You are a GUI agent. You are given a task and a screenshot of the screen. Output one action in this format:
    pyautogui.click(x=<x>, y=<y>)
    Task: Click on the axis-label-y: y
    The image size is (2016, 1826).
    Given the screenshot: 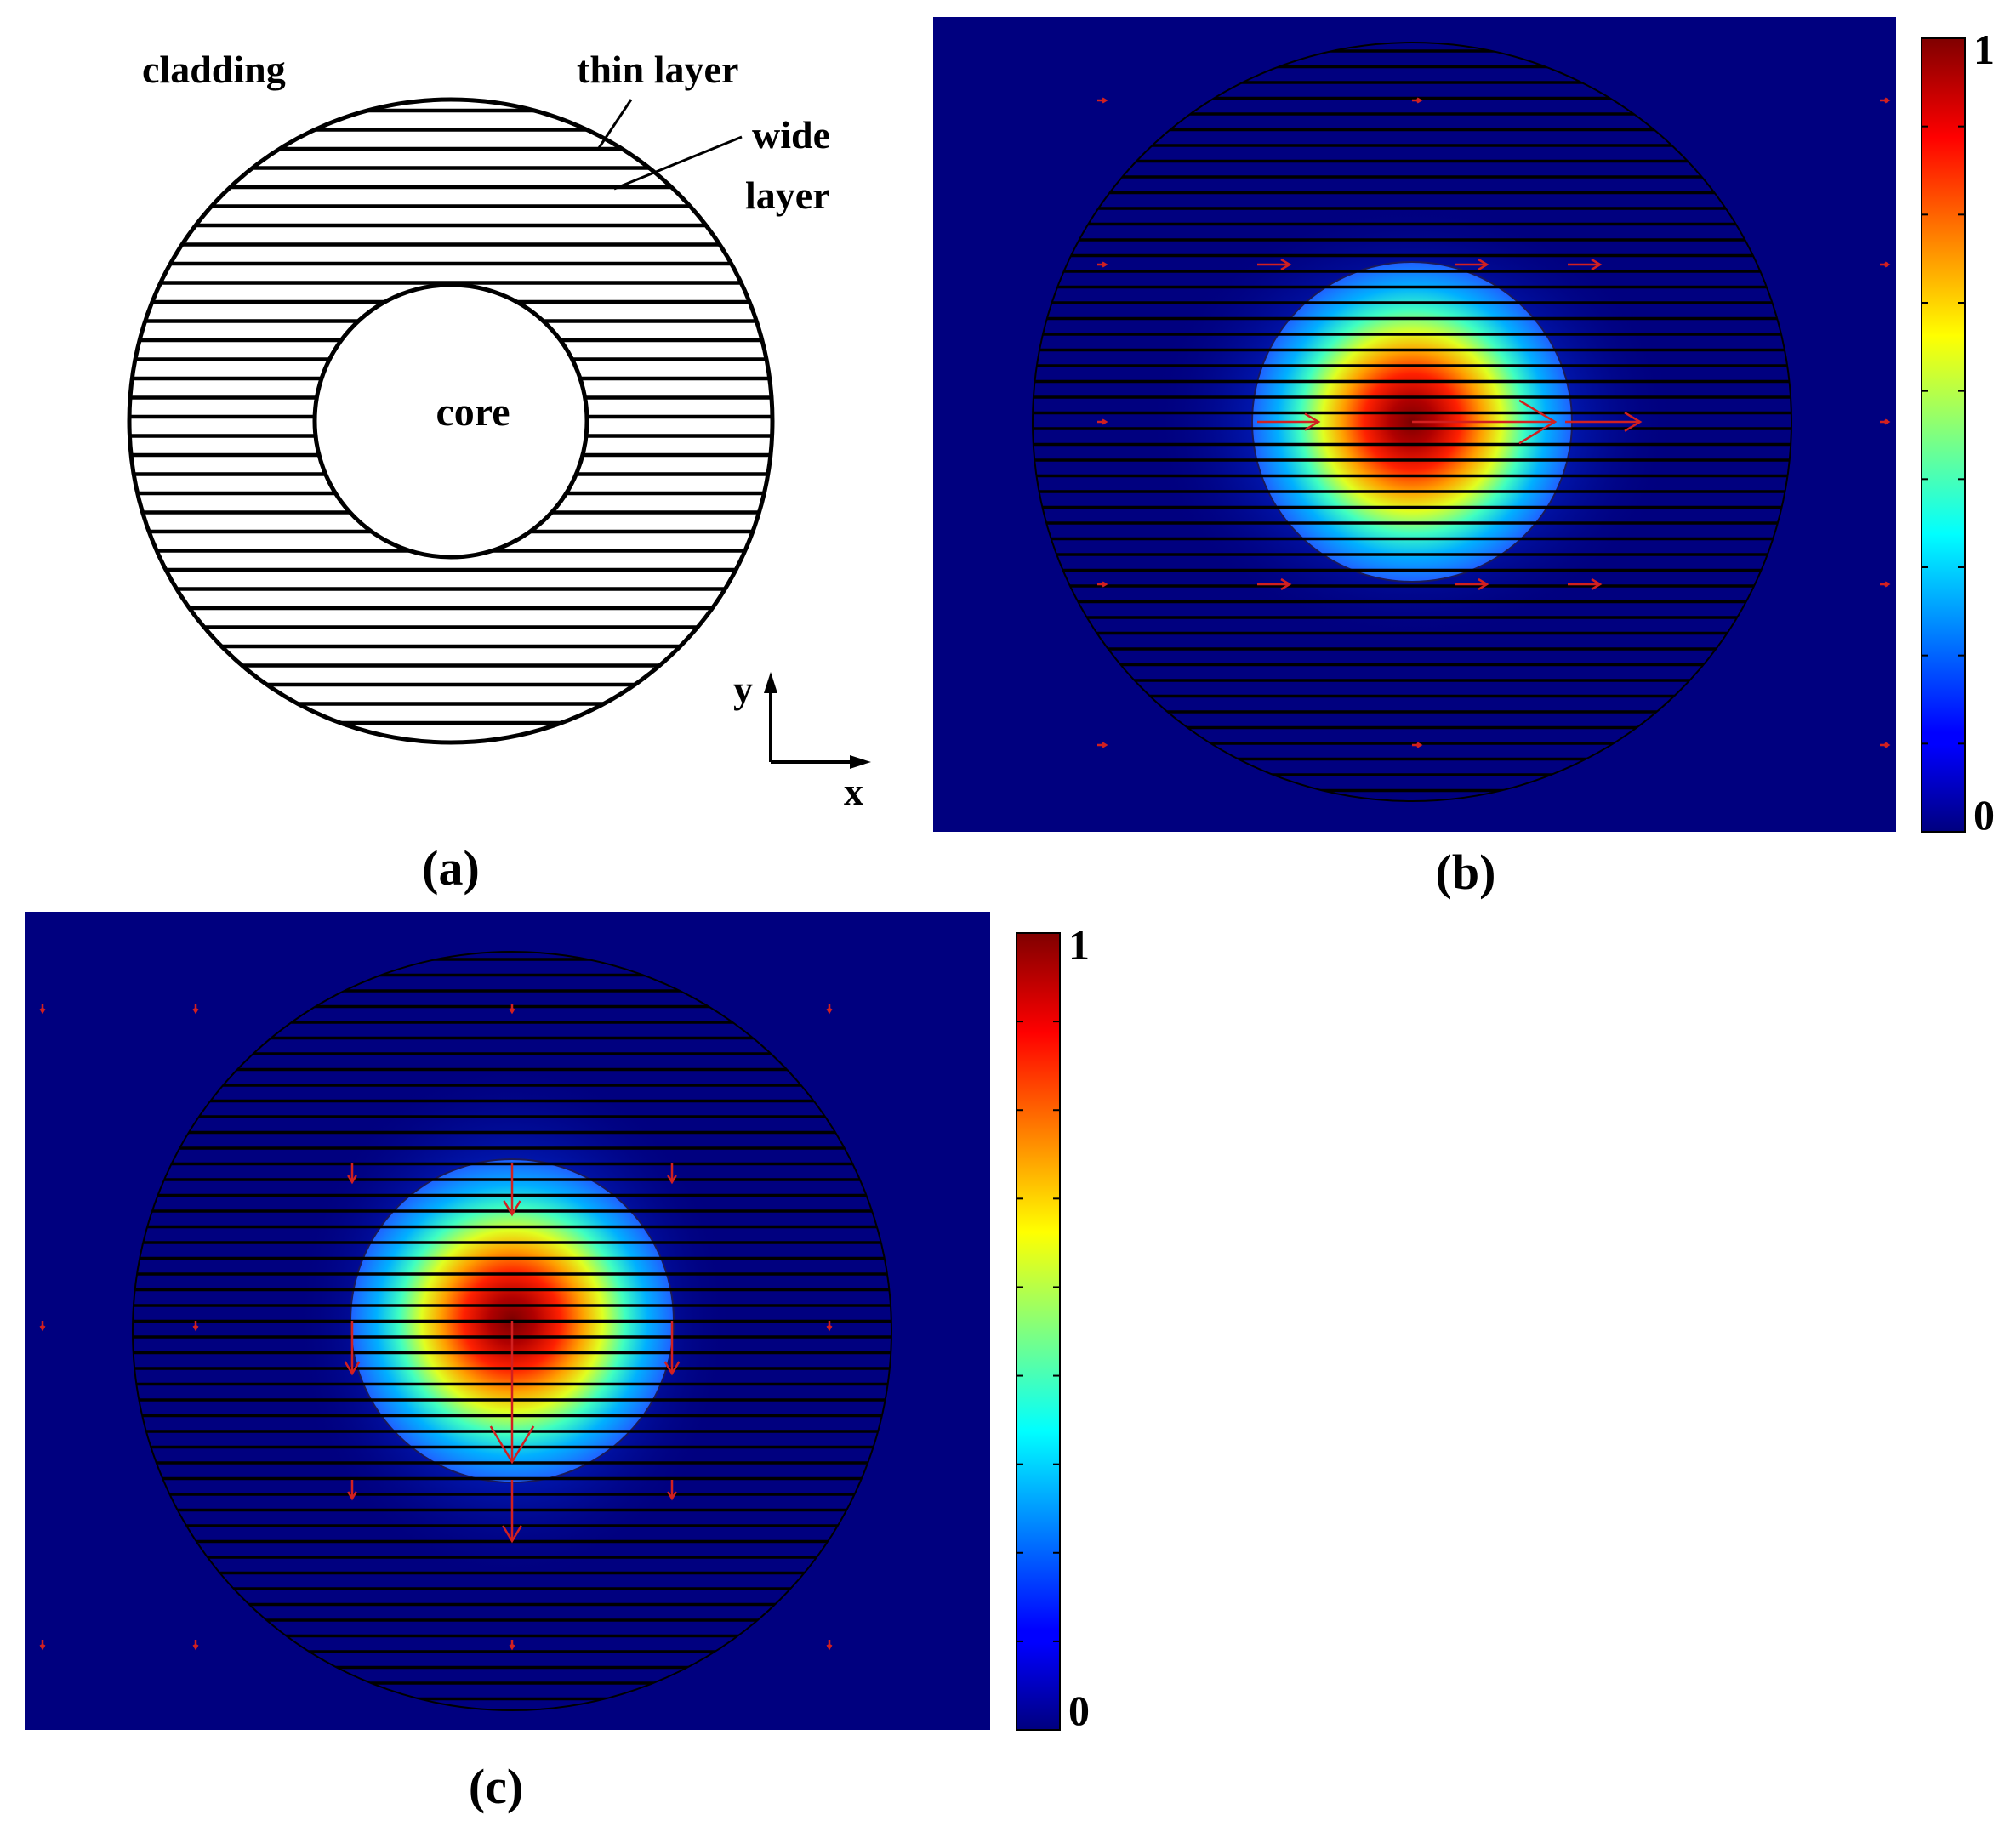 What is the action you would take?
    pyautogui.click(x=743, y=689)
    